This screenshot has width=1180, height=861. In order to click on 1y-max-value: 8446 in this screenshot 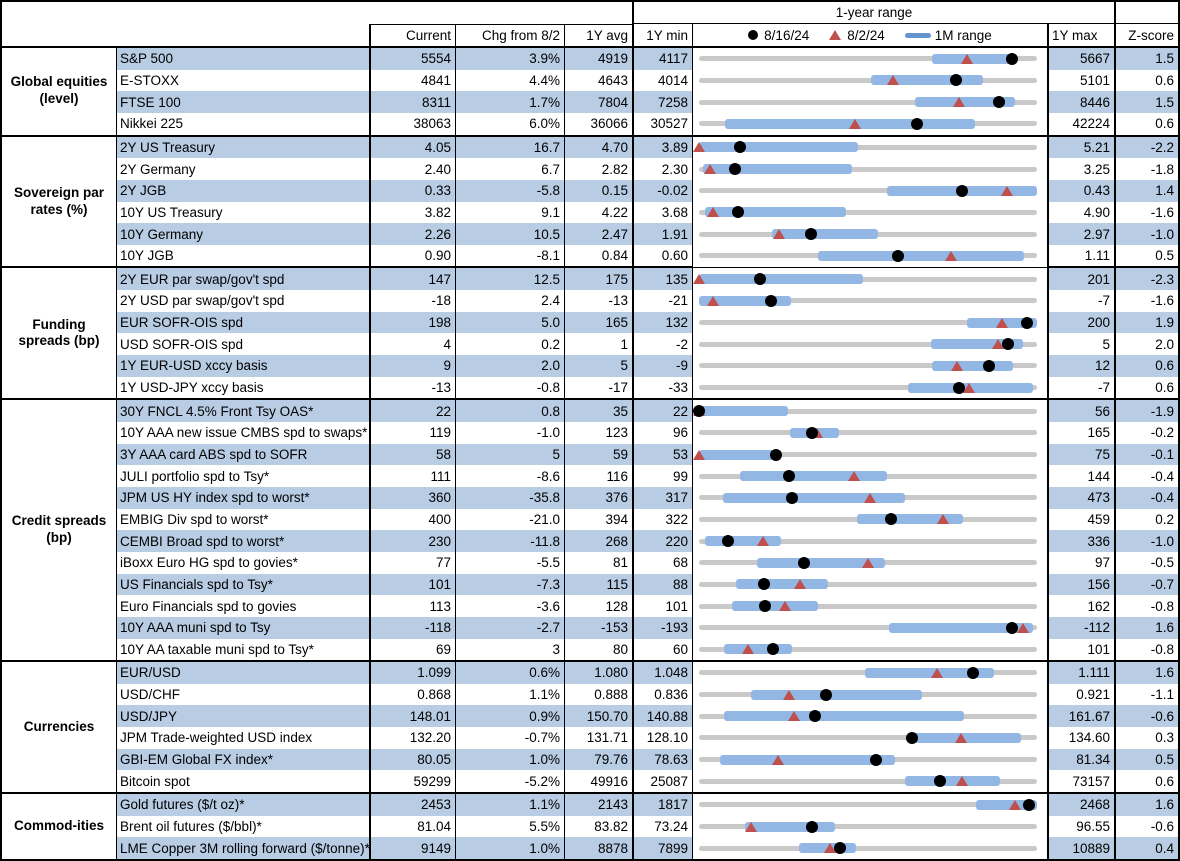, I will do `click(1080, 102)`.